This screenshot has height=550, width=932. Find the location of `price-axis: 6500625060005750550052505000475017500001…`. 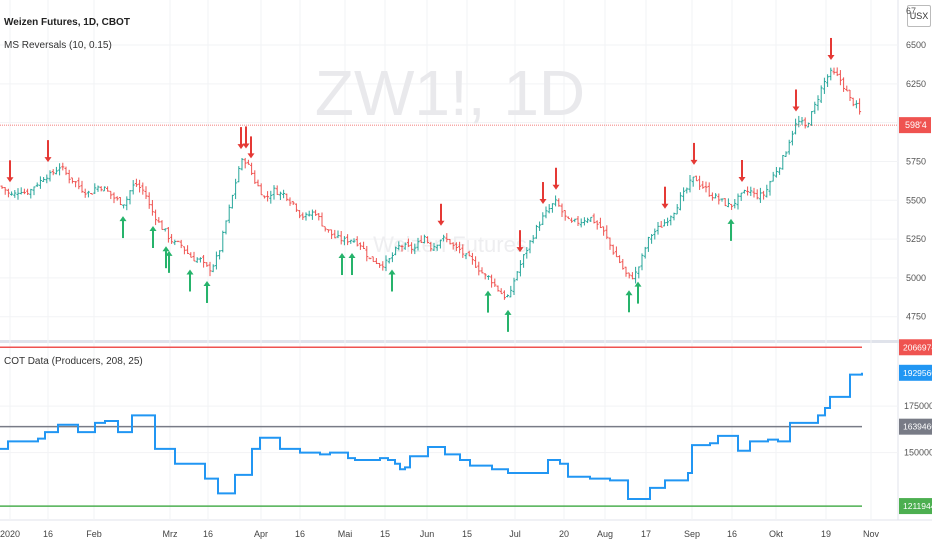

price-axis: 6500625060005750550052505000475017500001… is located at coordinates (915, 277).